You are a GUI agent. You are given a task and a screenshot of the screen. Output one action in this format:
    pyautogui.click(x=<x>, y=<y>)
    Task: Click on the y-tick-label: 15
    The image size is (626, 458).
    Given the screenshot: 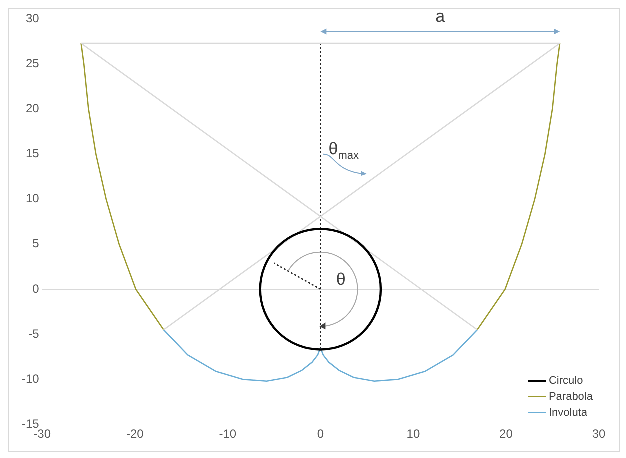 What is the action you would take?
    pyautogui.click(x=33, y=153)
    